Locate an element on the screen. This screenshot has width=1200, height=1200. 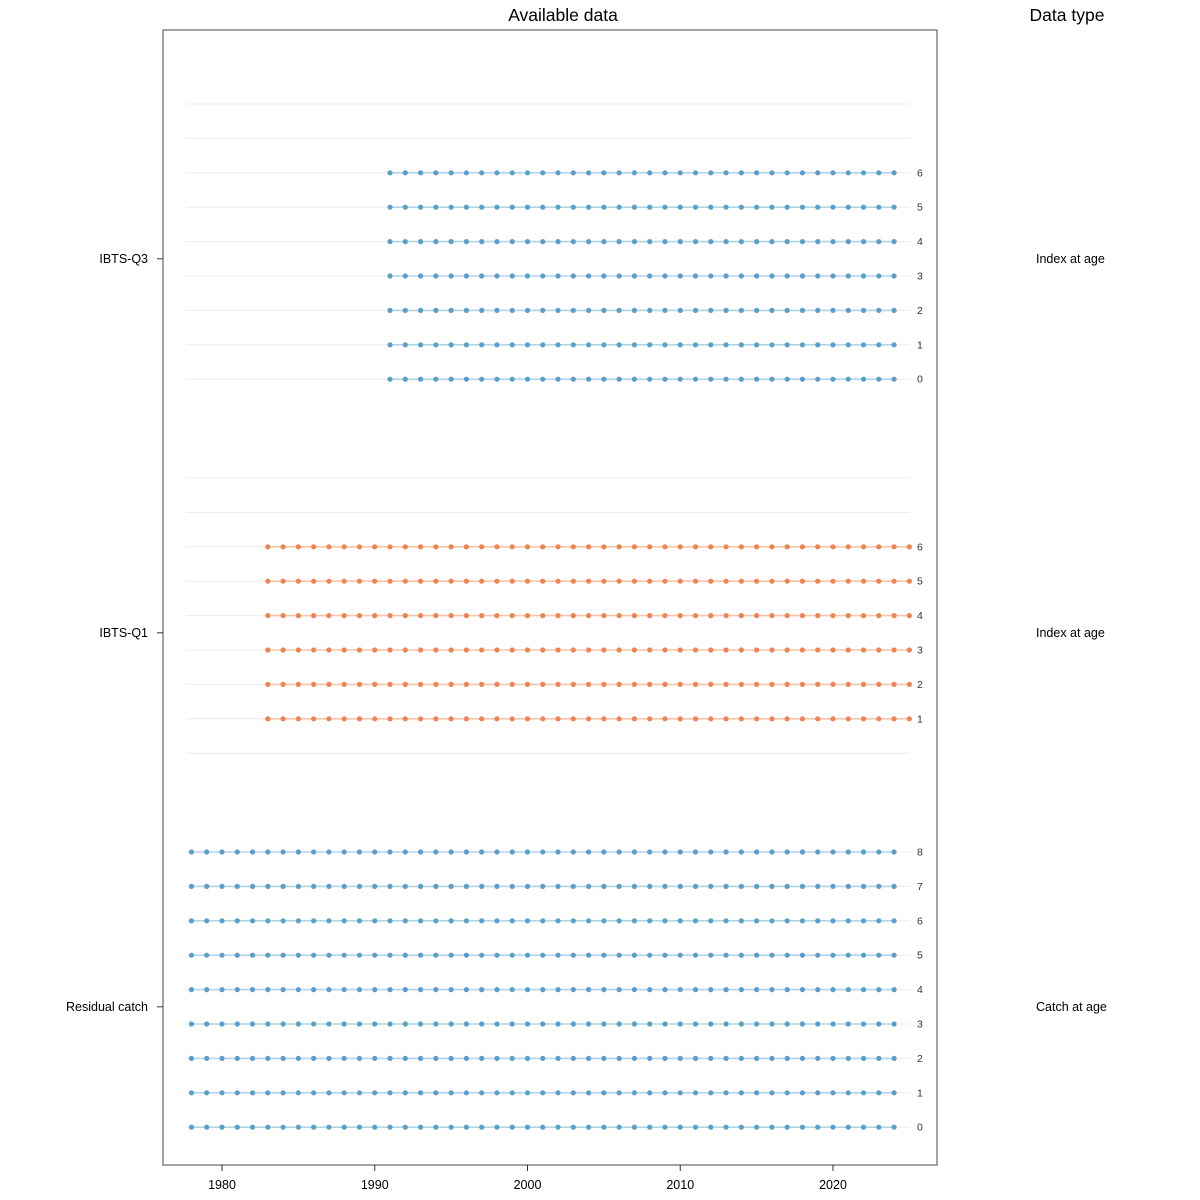
data-type-label: Index at age is located at coordinates (1070, 633).